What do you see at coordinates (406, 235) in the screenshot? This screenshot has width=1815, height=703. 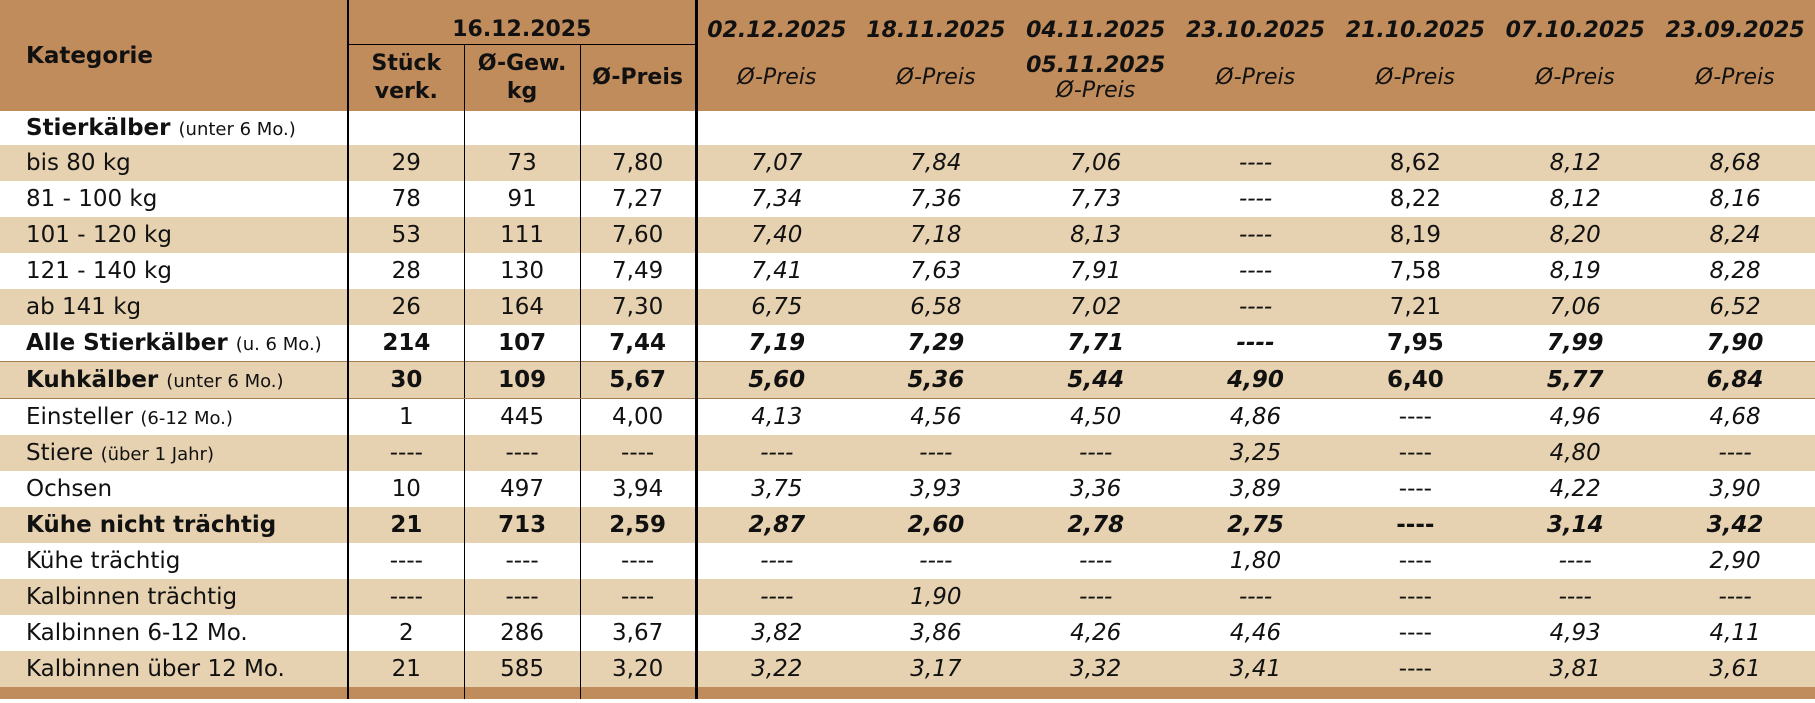 I see `current-value-cell: 53` at bounding box center [406, 235].